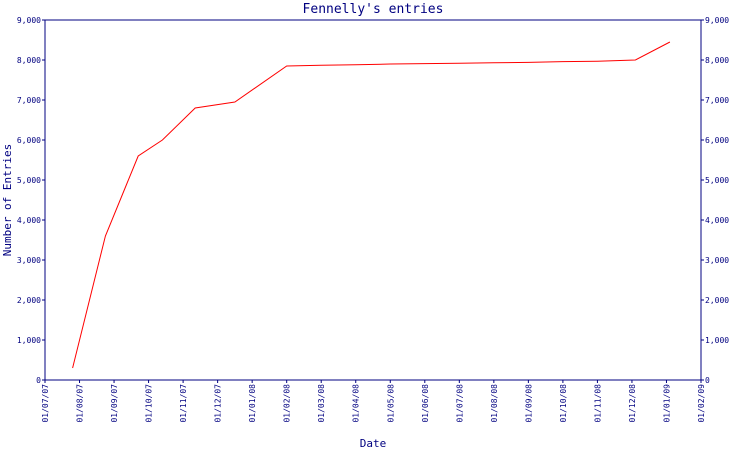 This screenshot has width=750, height=450. What do you see at coordinates (45, 403) in the screenshot?
I see `x-tick-label: 01/07/07` at bounding box center [45, 403].